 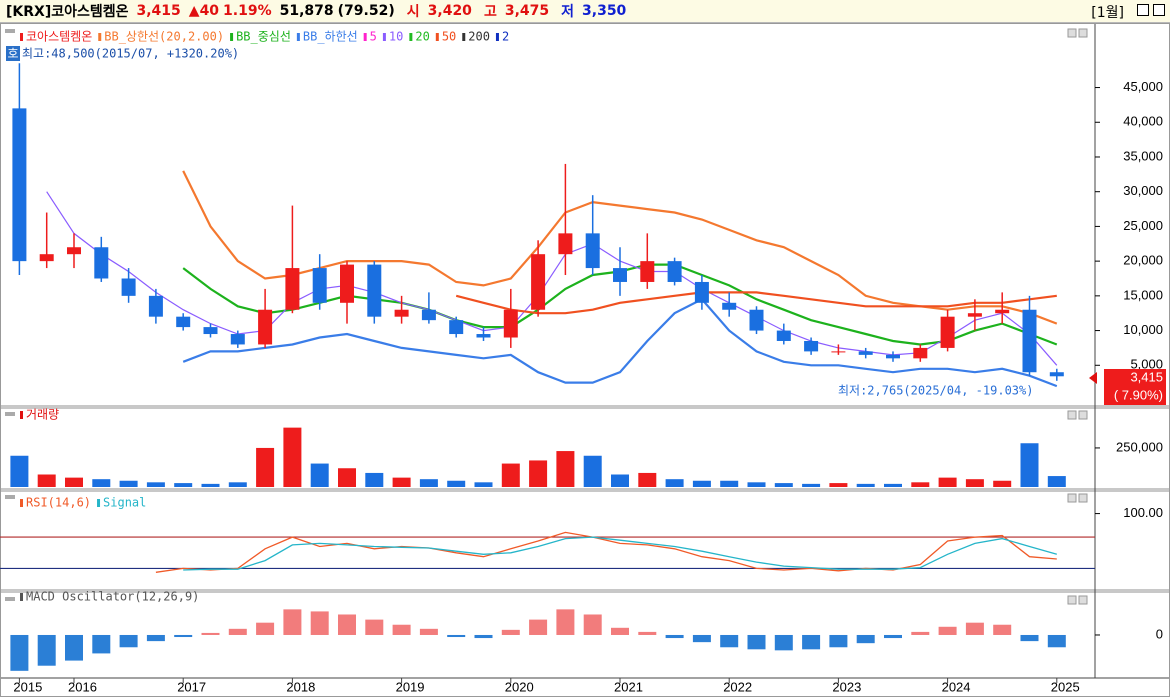 What do you see at coordinates (1146, 364) in the screenshot?
I see `y-tick-label: 5,000` at bounding box center [1146, 364].